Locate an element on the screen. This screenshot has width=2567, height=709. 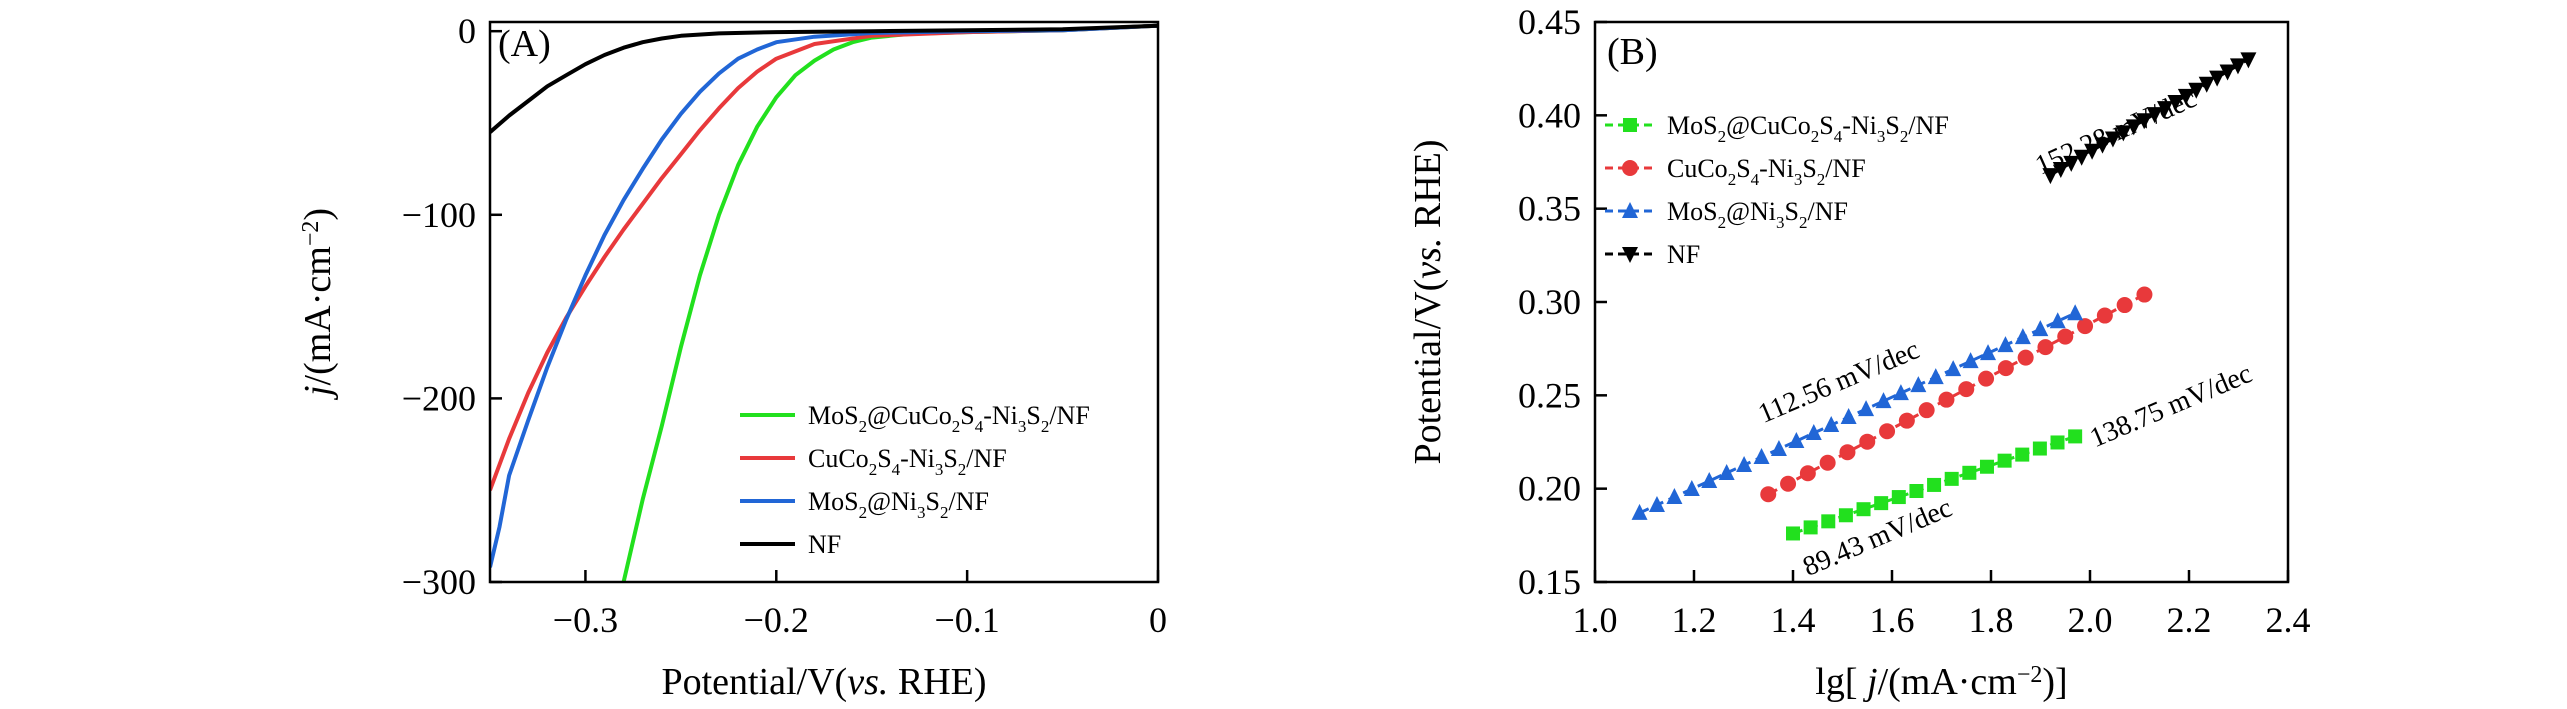
x-tick-label-b: 2.2 is located at coordinates (2189, 620).